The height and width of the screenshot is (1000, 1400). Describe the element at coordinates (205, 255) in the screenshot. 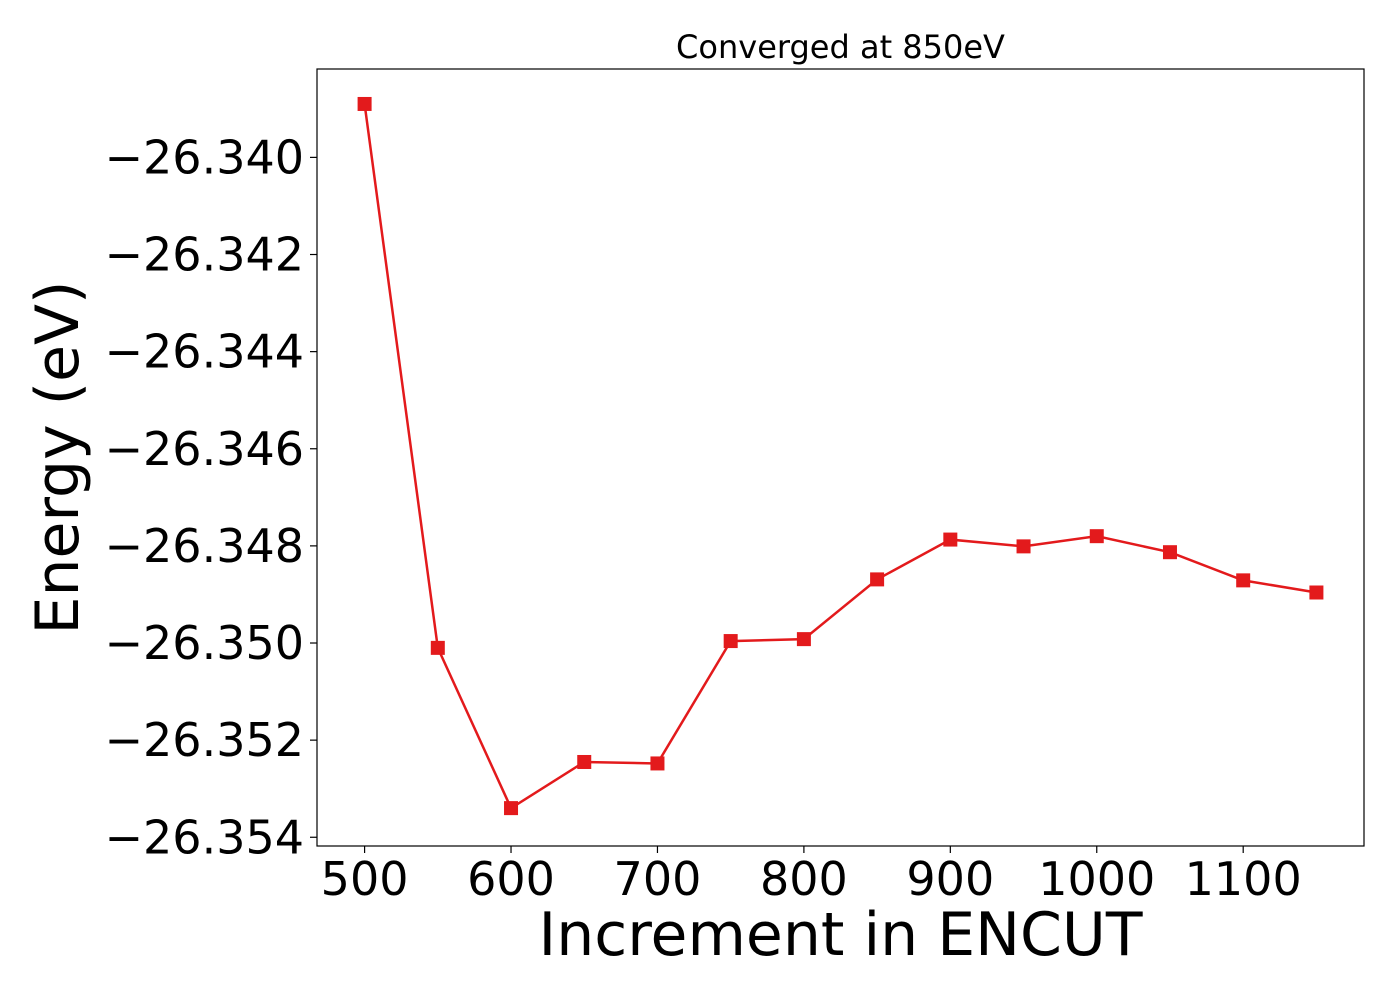

I see `y-tick-label: −26.342` at that location.